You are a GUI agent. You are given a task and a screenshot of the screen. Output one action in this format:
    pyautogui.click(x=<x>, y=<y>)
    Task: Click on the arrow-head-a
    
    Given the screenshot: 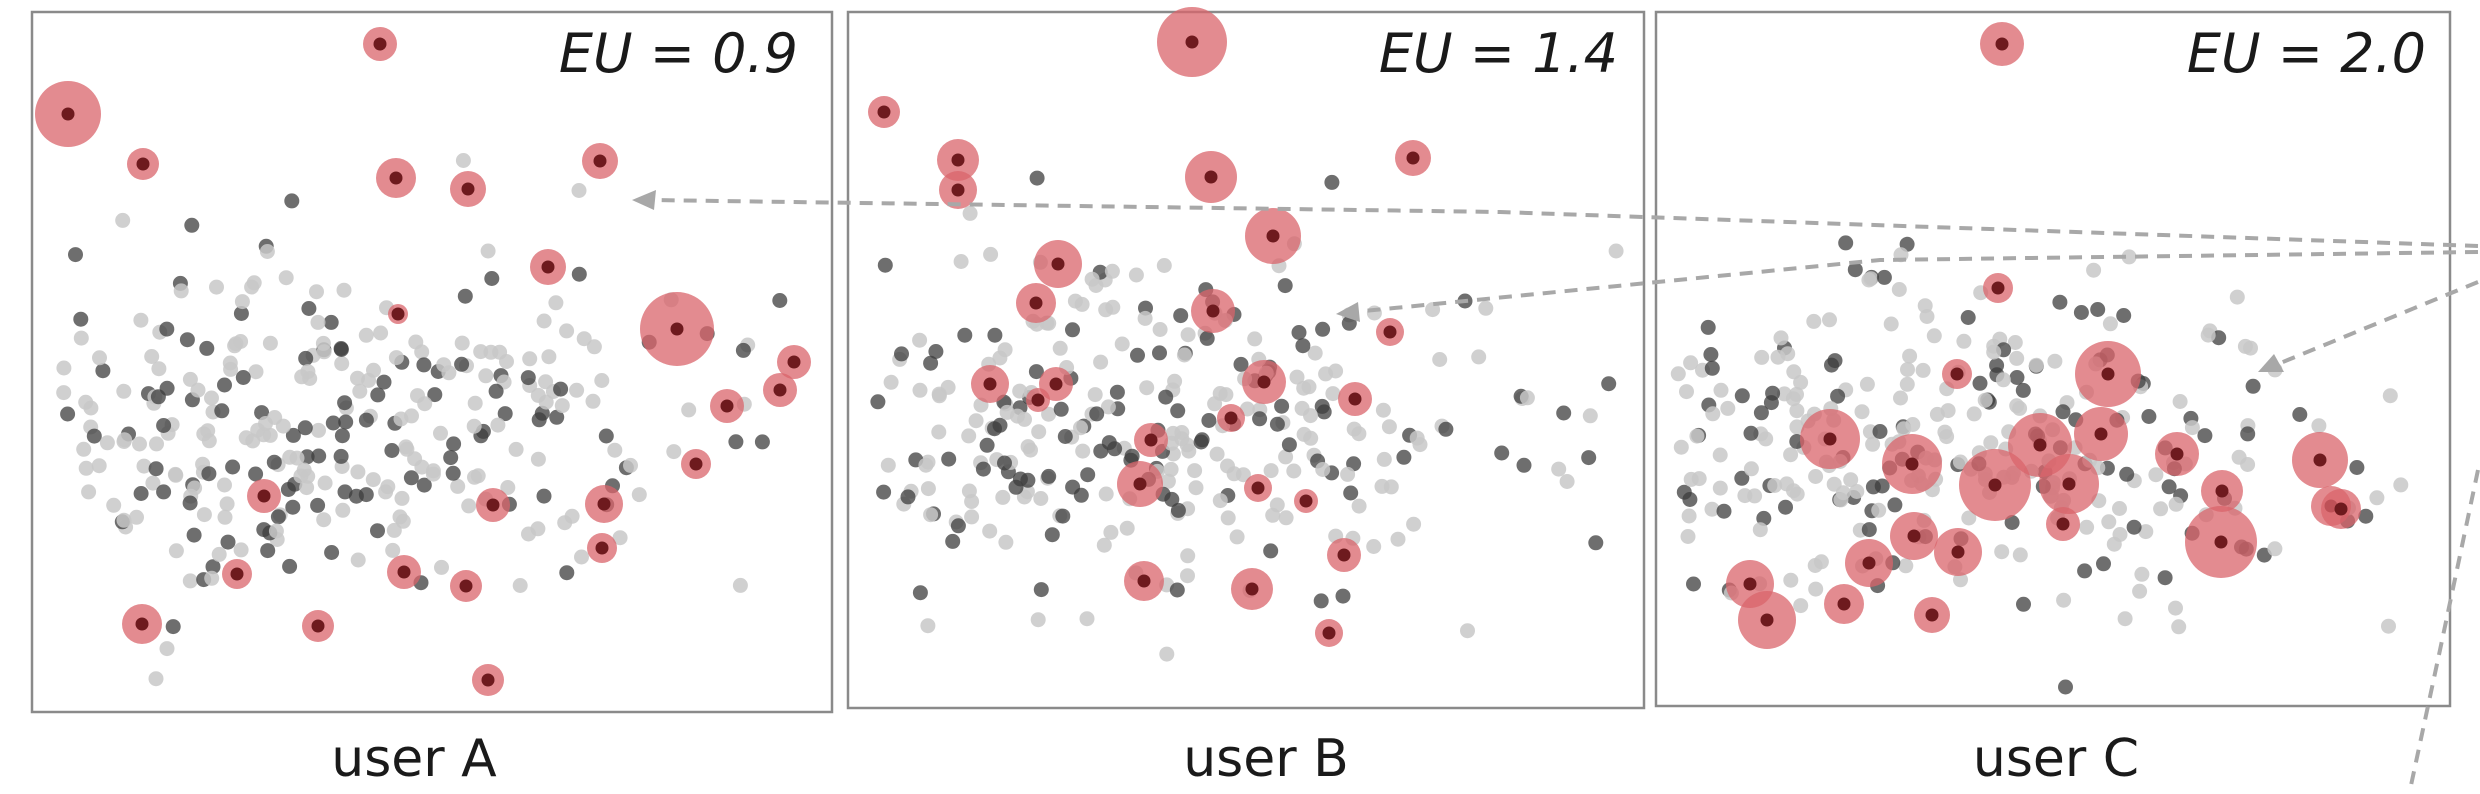 What is the action you would take?
    pyautogui.click(x=644, y=200)
    